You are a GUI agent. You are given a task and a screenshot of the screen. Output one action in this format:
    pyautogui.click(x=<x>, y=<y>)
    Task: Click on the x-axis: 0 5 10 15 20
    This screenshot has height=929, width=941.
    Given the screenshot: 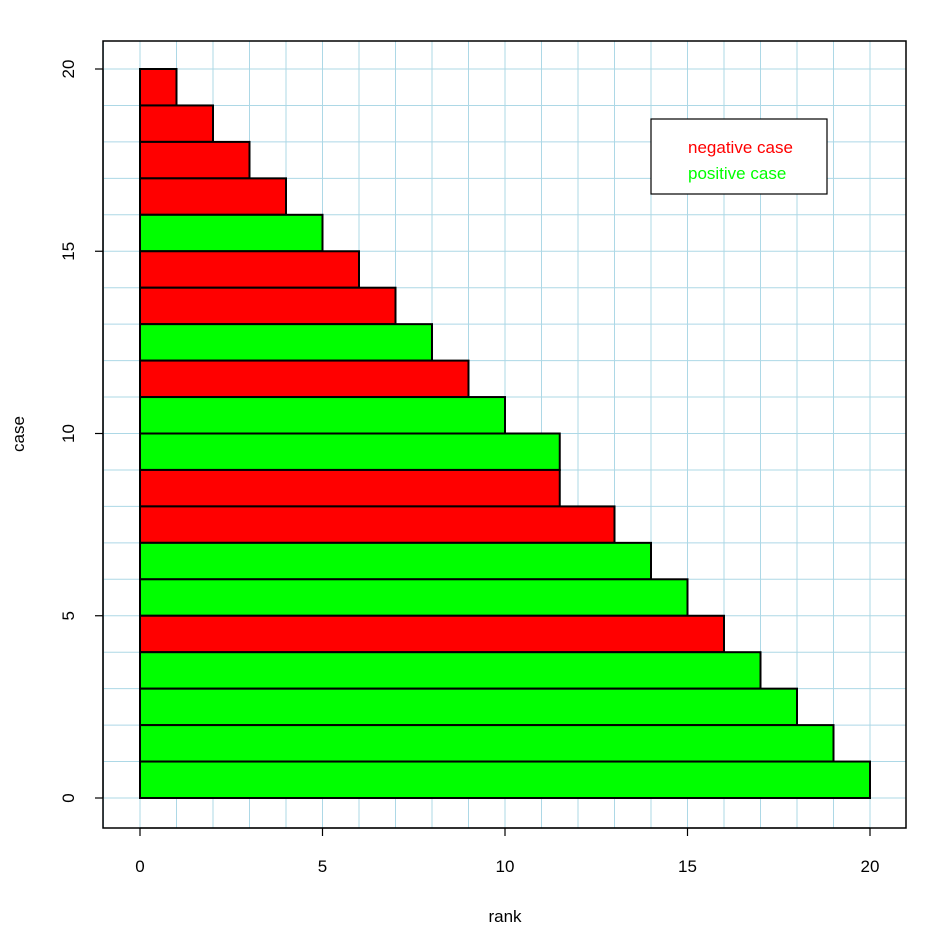 What is the action you would take?
    pyautogui.click(x=507, y=851)
    